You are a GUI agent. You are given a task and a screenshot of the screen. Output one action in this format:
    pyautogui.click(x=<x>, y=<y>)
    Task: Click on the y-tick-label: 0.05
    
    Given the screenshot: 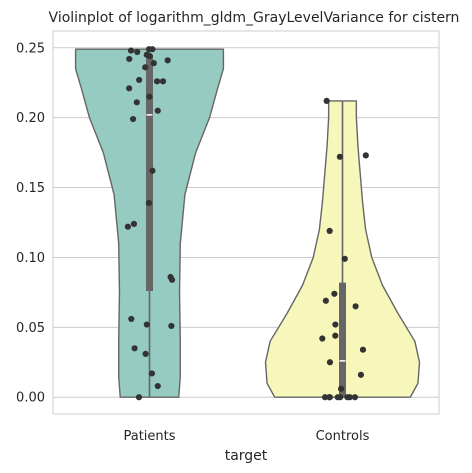 What is the action you would take?
    pyautogui.click(x=30, y=328)
    